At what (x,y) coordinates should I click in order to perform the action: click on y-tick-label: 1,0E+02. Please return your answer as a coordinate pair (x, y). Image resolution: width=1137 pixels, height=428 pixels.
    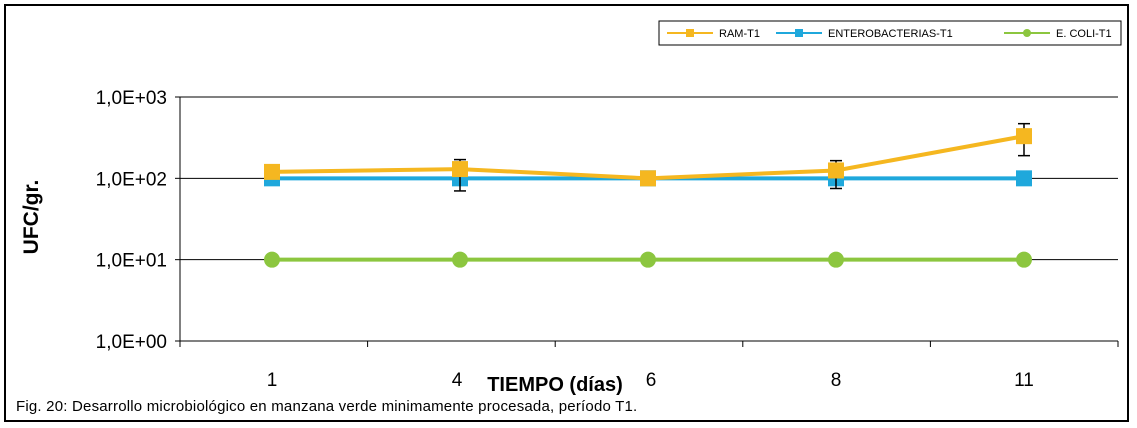
    Looking at the image, I should click on (131, 179).